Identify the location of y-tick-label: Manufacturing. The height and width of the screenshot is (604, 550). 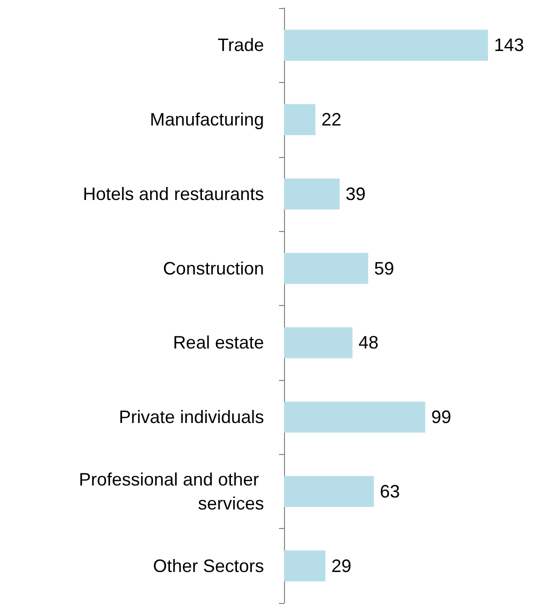
(207, 120).